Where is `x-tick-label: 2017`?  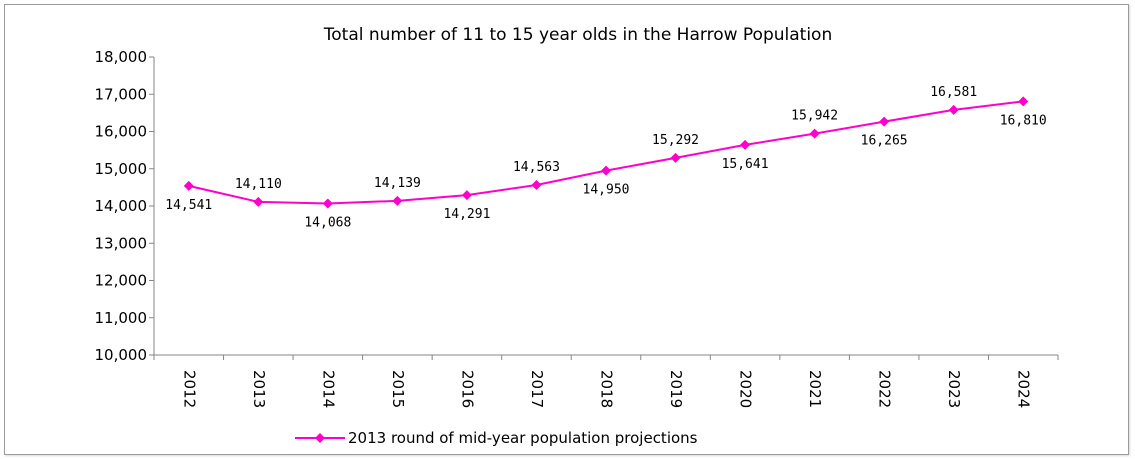
x-tick-label: 2017 is located at coordinates (537, 389).